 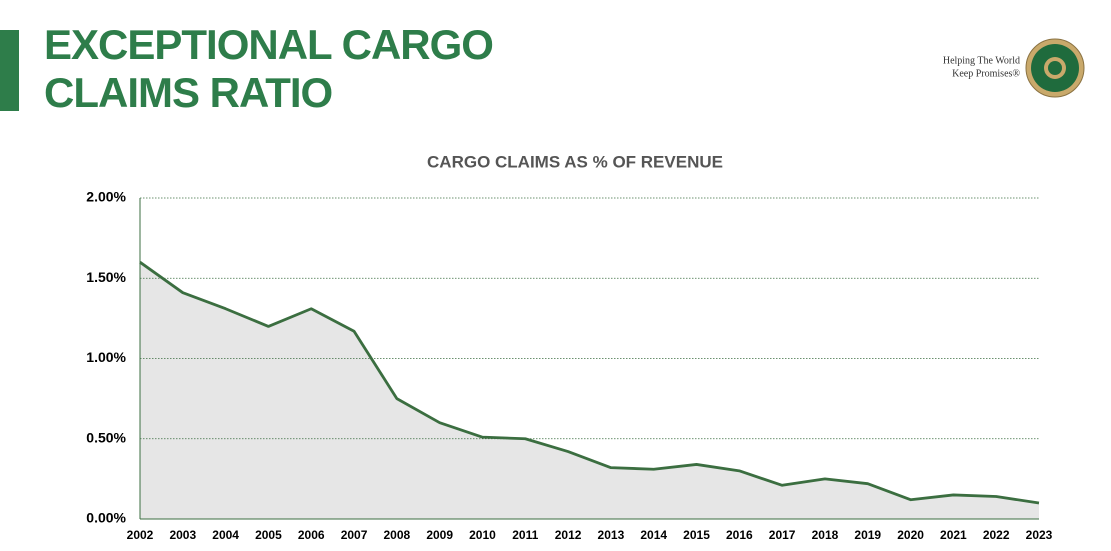 I want to click on x-tick-label: 2014, so click(x=653, y=535).